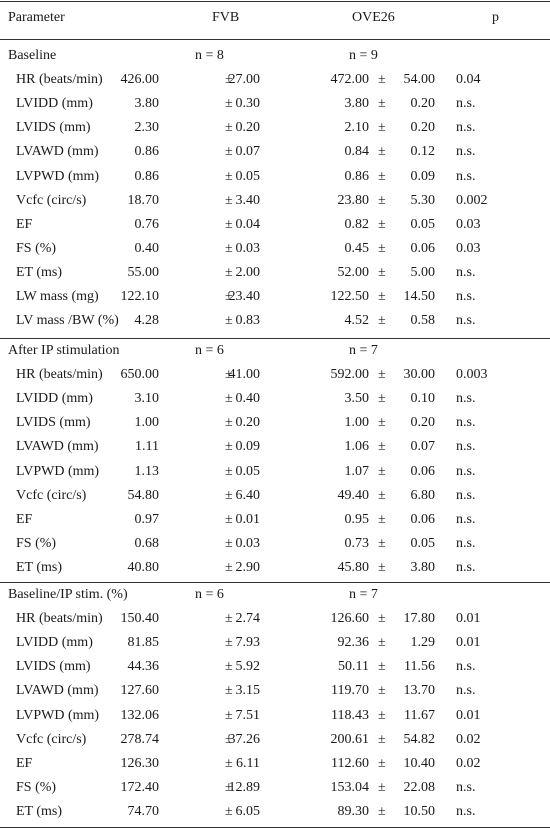  What do you see at coordinates (275, 423) in the screenshot?
I see `table-row: LVIDS (mm) 1.00 ±0.20 1.00 ±0.20 n.s.` at bounding box center [275, 423].